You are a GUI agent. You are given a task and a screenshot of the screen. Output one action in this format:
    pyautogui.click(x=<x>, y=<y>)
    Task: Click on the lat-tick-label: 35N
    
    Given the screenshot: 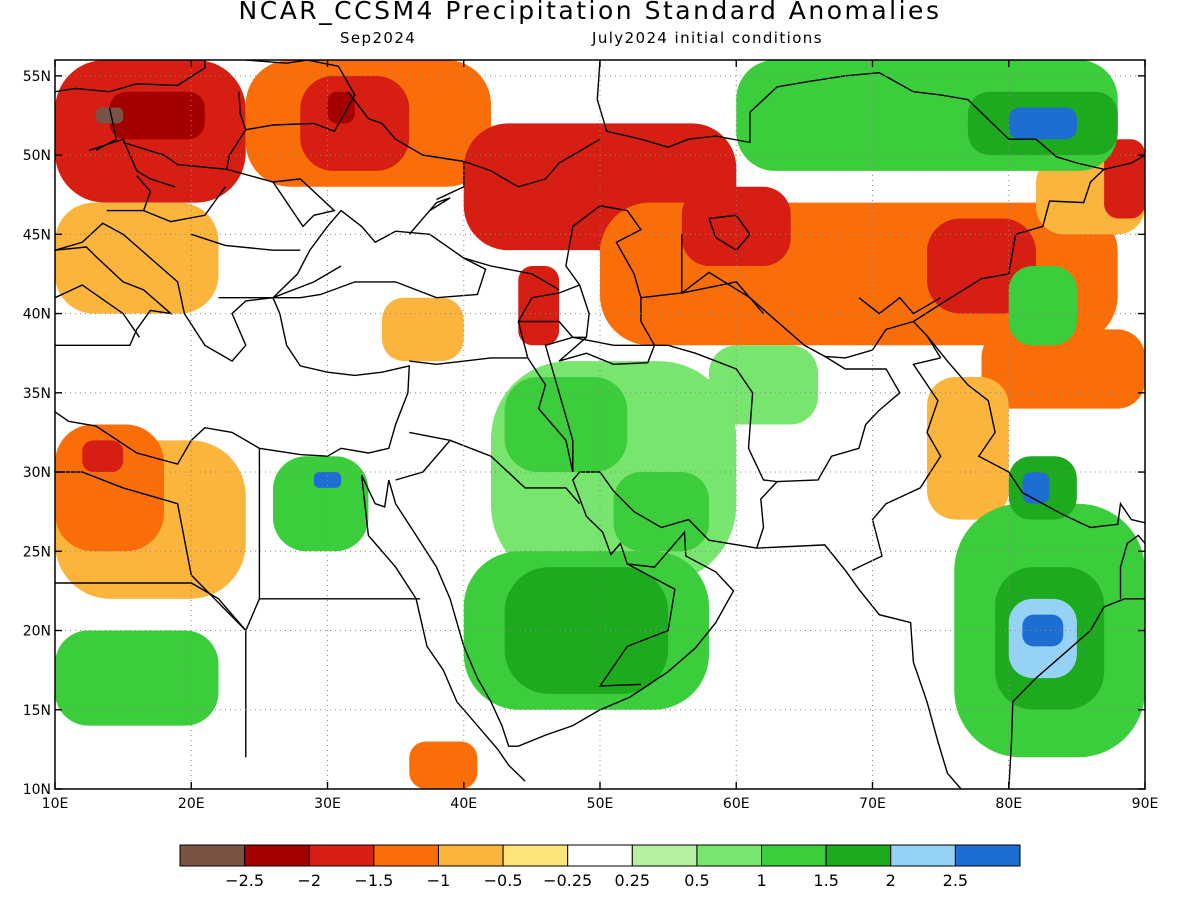 What is the action you would take?
    pyautogui.click(x=37, y=394)
    